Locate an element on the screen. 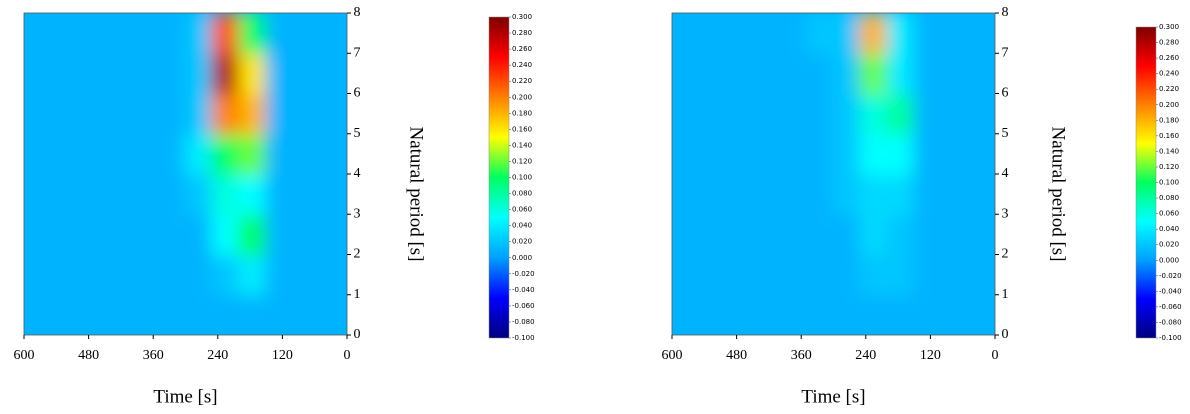 The width and height of the screenshot is (1190, 414). colorbar-tick-label: -0.040 is located at coordinates (523, 290).